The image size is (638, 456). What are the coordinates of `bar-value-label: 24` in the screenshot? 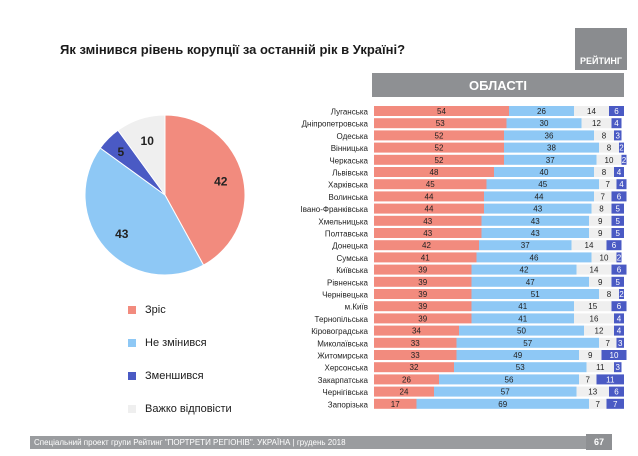 It's located at (404, 392).